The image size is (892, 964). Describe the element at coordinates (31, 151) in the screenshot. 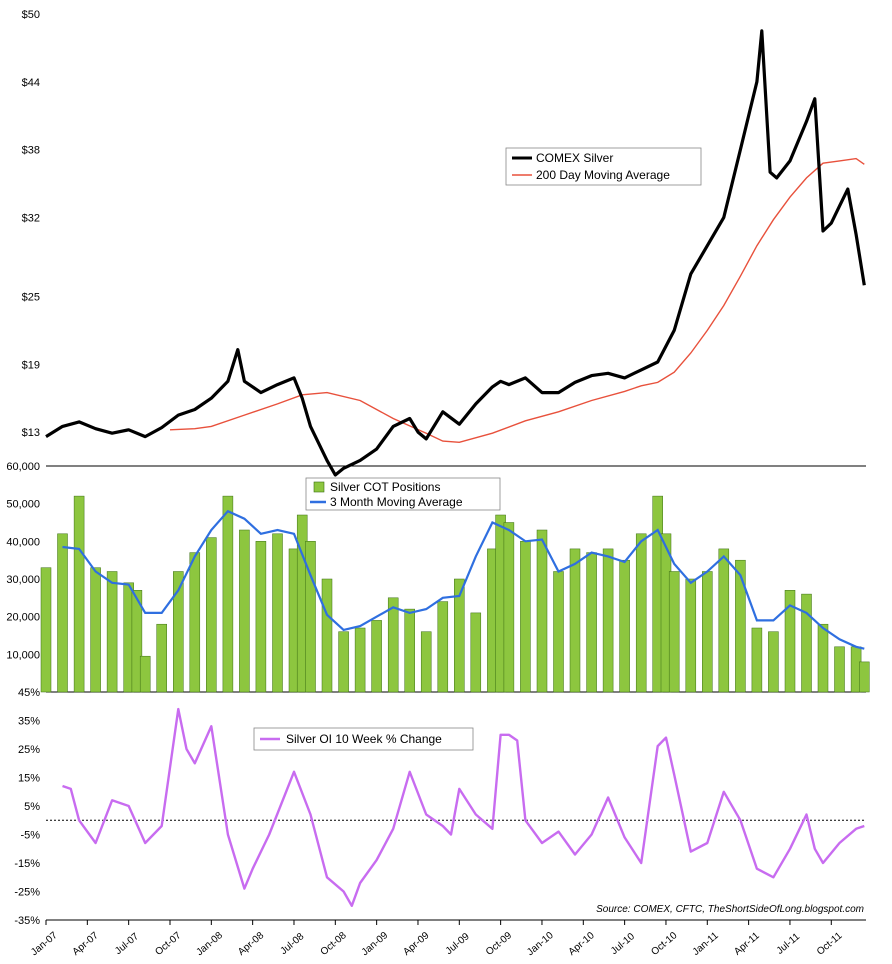

I see `price-y-tick-label: $38` at that location.